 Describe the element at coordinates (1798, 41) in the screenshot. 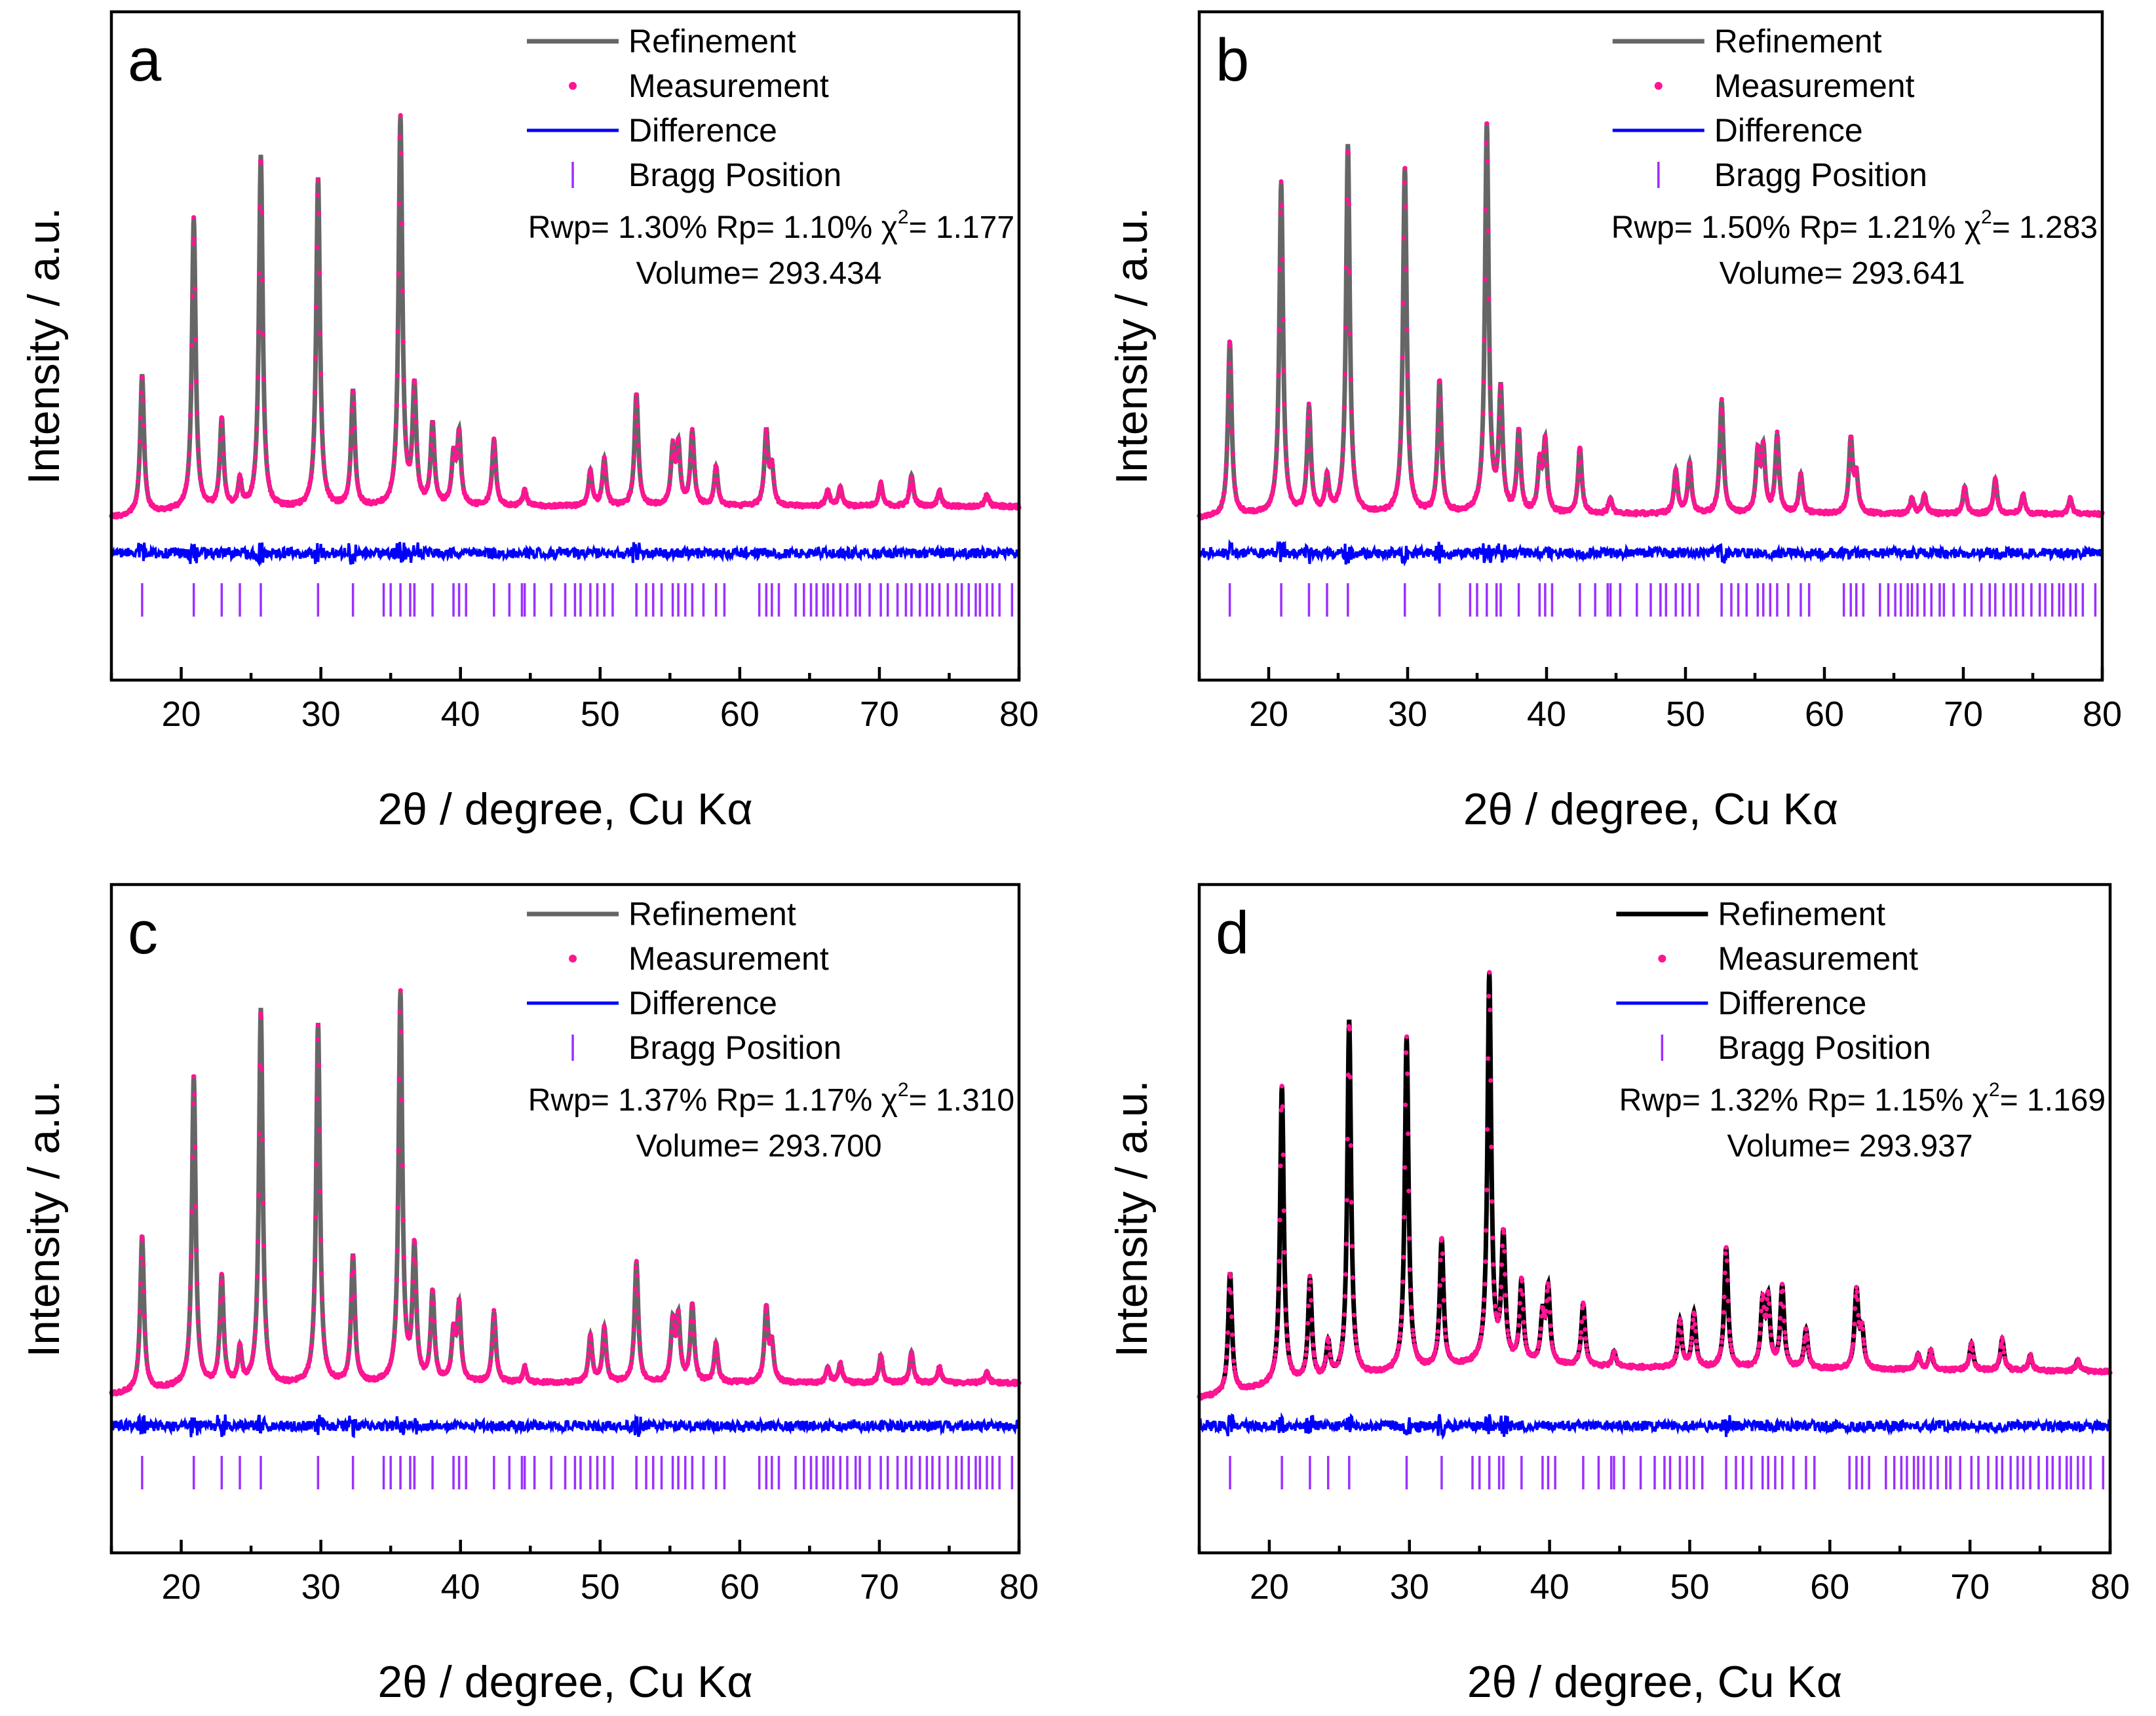

I see `legend-label: Refinement` at that location.